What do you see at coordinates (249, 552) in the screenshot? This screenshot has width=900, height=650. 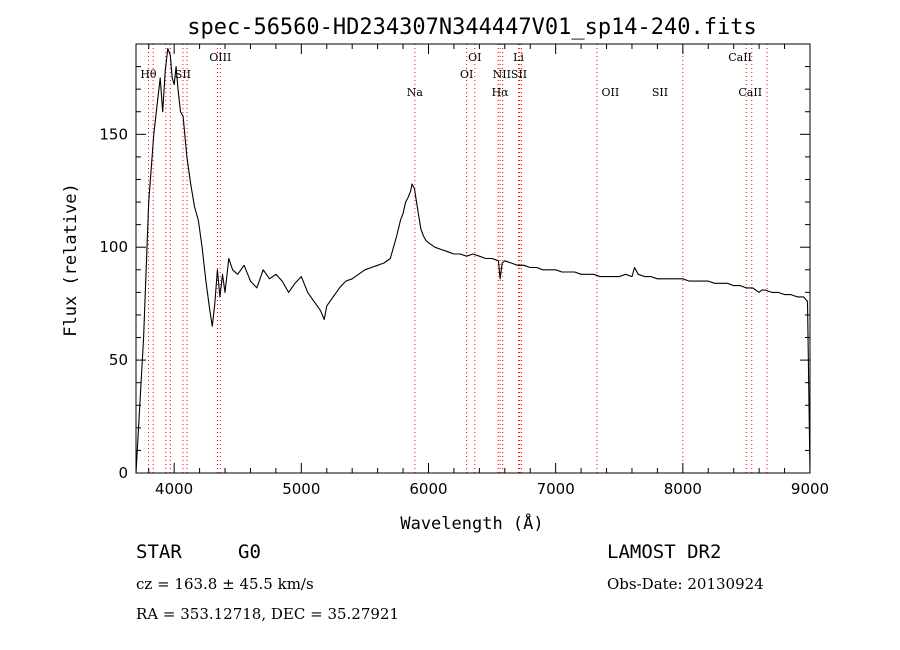 I see `object-subclass: G0` at bounding box center [249, 552].